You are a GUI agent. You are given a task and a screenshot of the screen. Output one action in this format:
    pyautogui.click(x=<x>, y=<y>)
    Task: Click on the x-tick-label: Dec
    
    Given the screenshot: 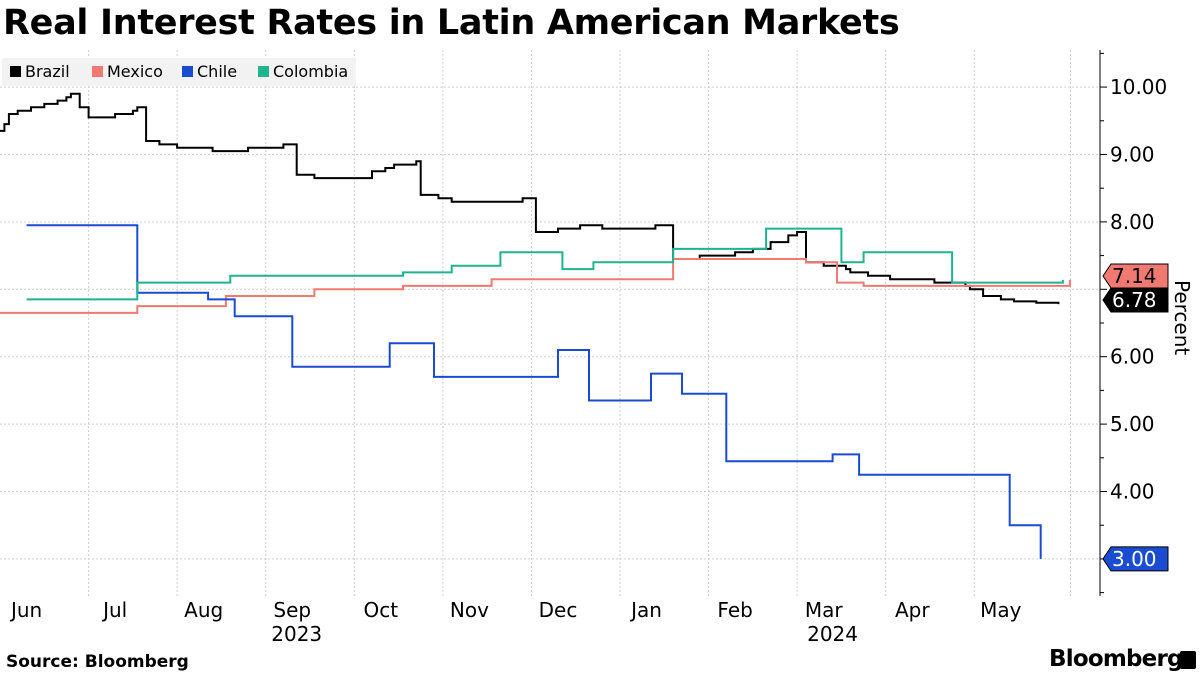 What is the action you would take?
    pyautogui.click(x=558, y=610)
    